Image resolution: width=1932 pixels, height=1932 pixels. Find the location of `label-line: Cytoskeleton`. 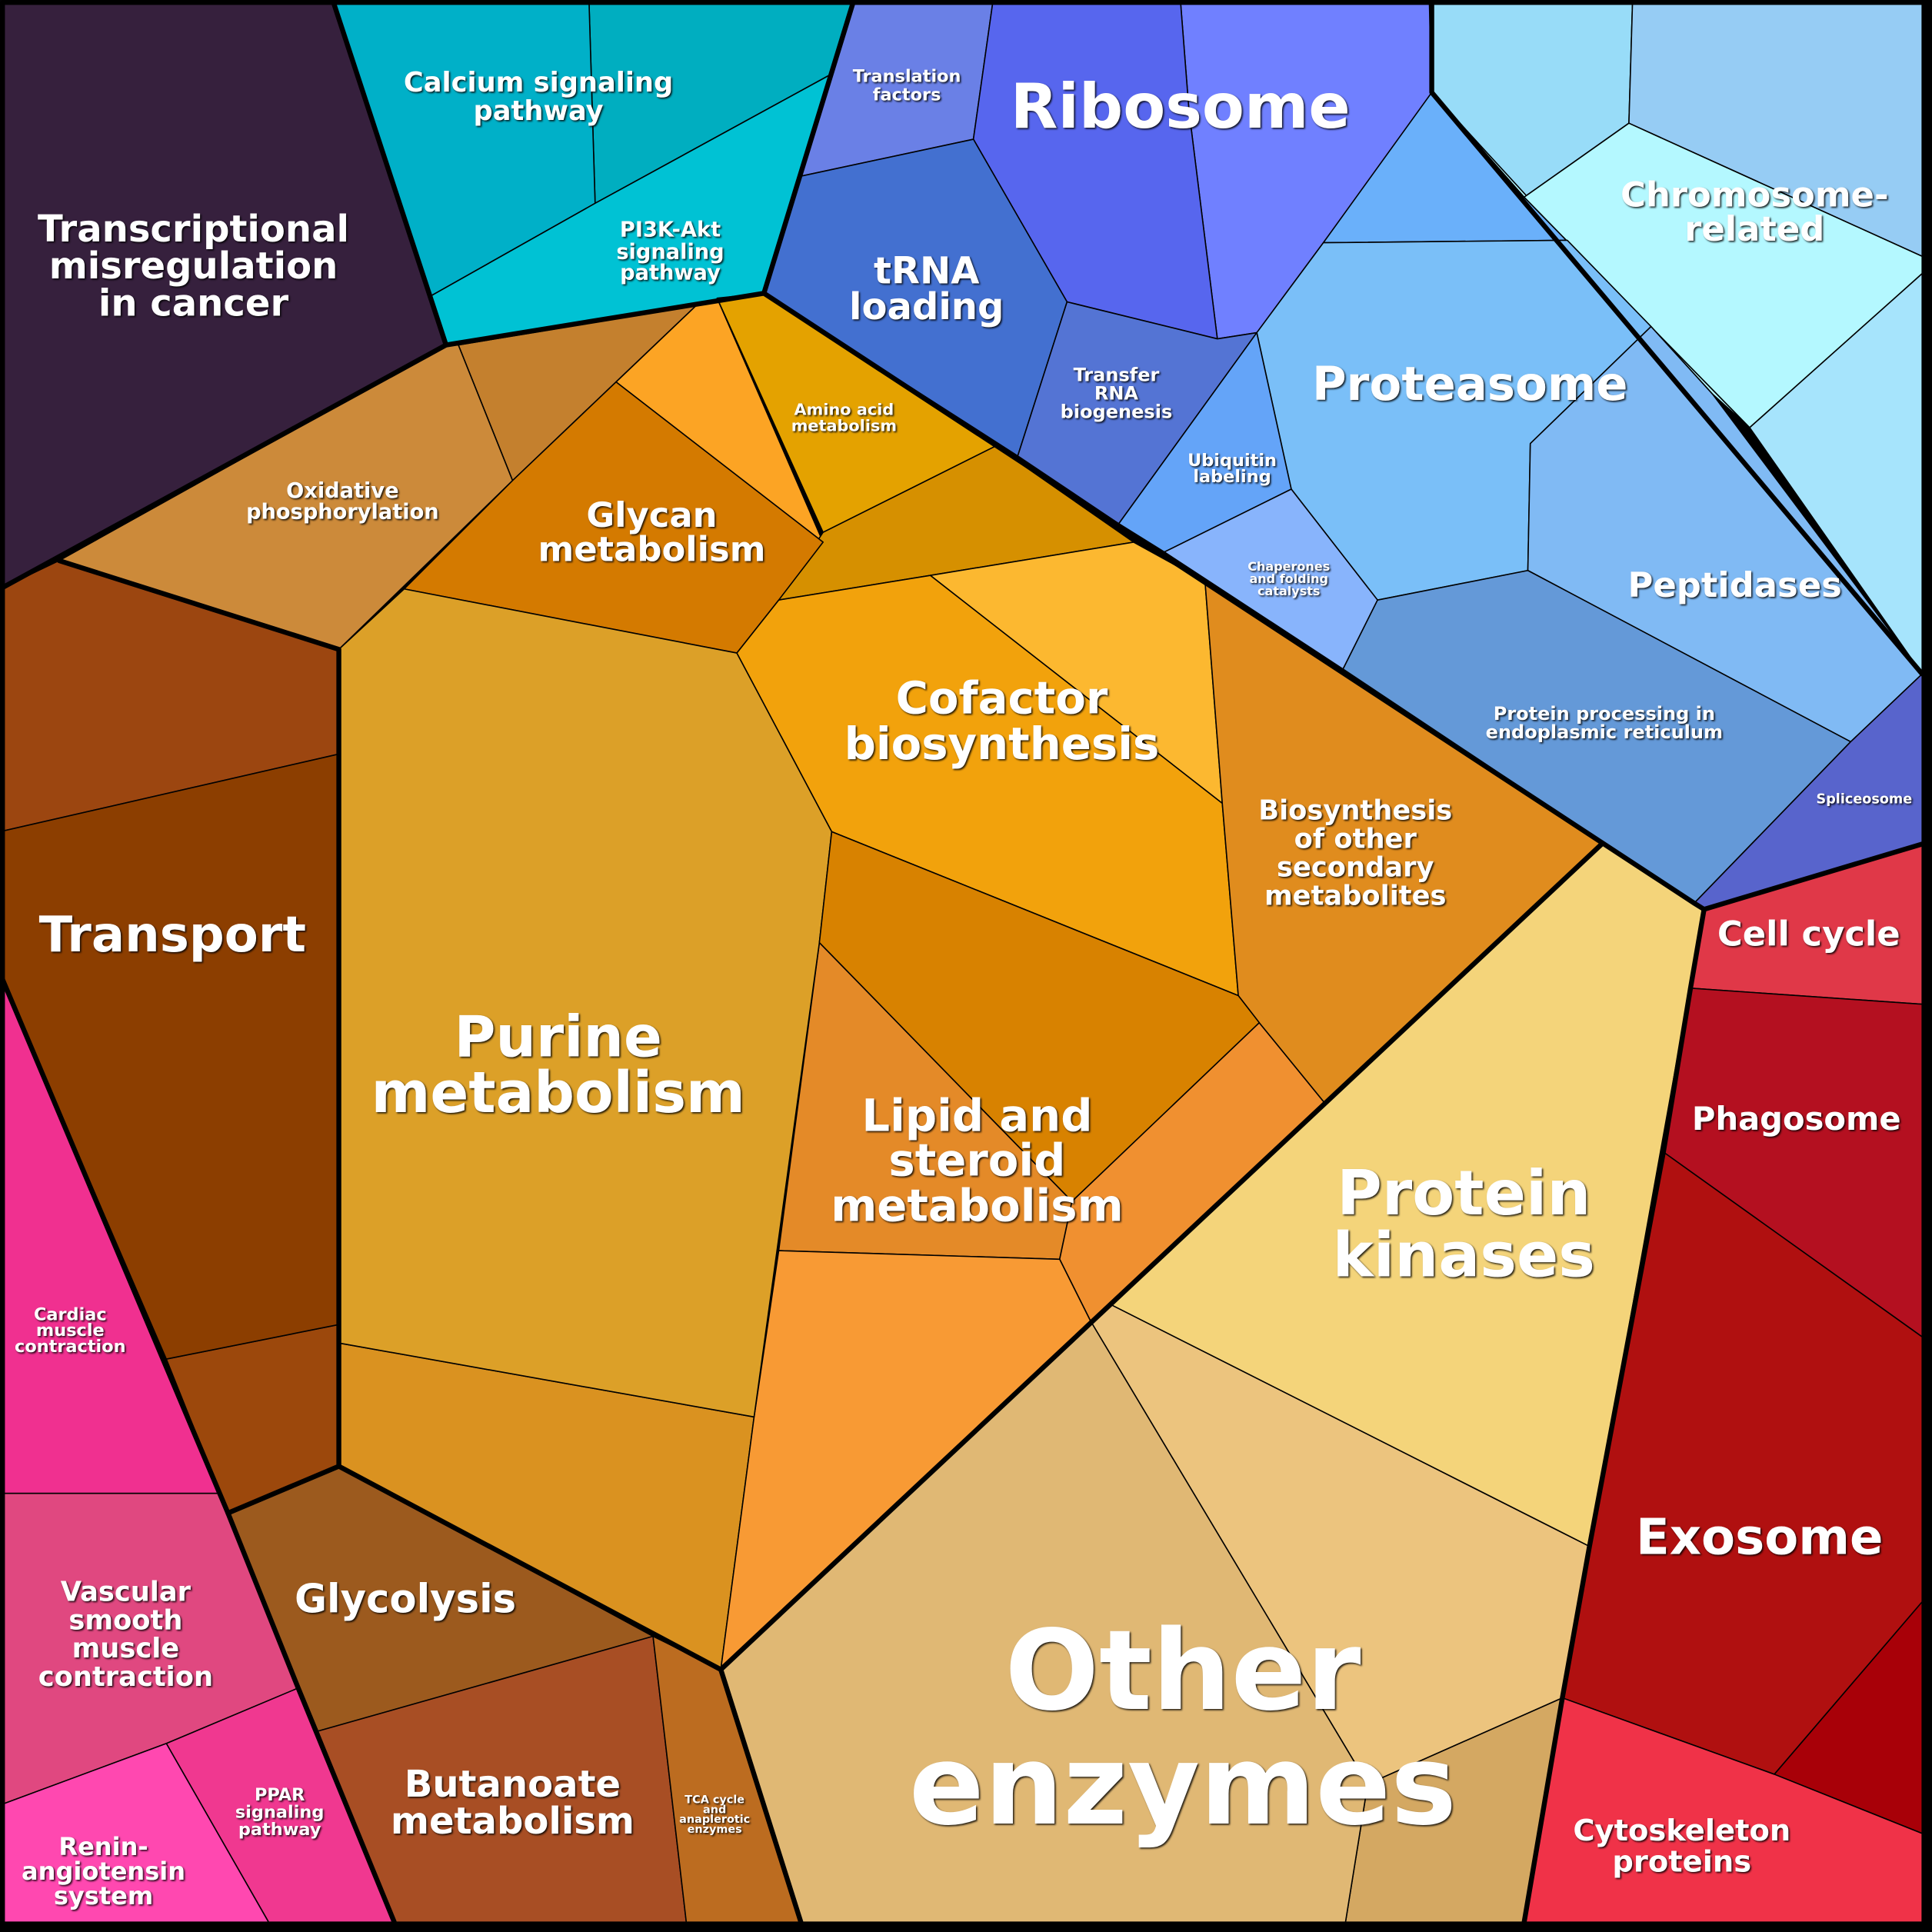

label-line: Cytoskeleton is located at coordinates (1681, 1831).